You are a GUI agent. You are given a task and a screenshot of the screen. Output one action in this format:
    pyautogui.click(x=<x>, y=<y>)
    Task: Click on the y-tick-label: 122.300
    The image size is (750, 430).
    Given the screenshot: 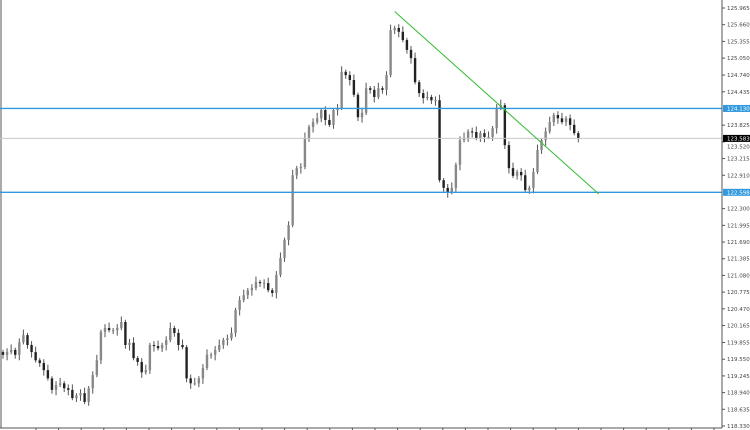 What is the action you would take?
    pyautogui.click(x=738, y=210)
    